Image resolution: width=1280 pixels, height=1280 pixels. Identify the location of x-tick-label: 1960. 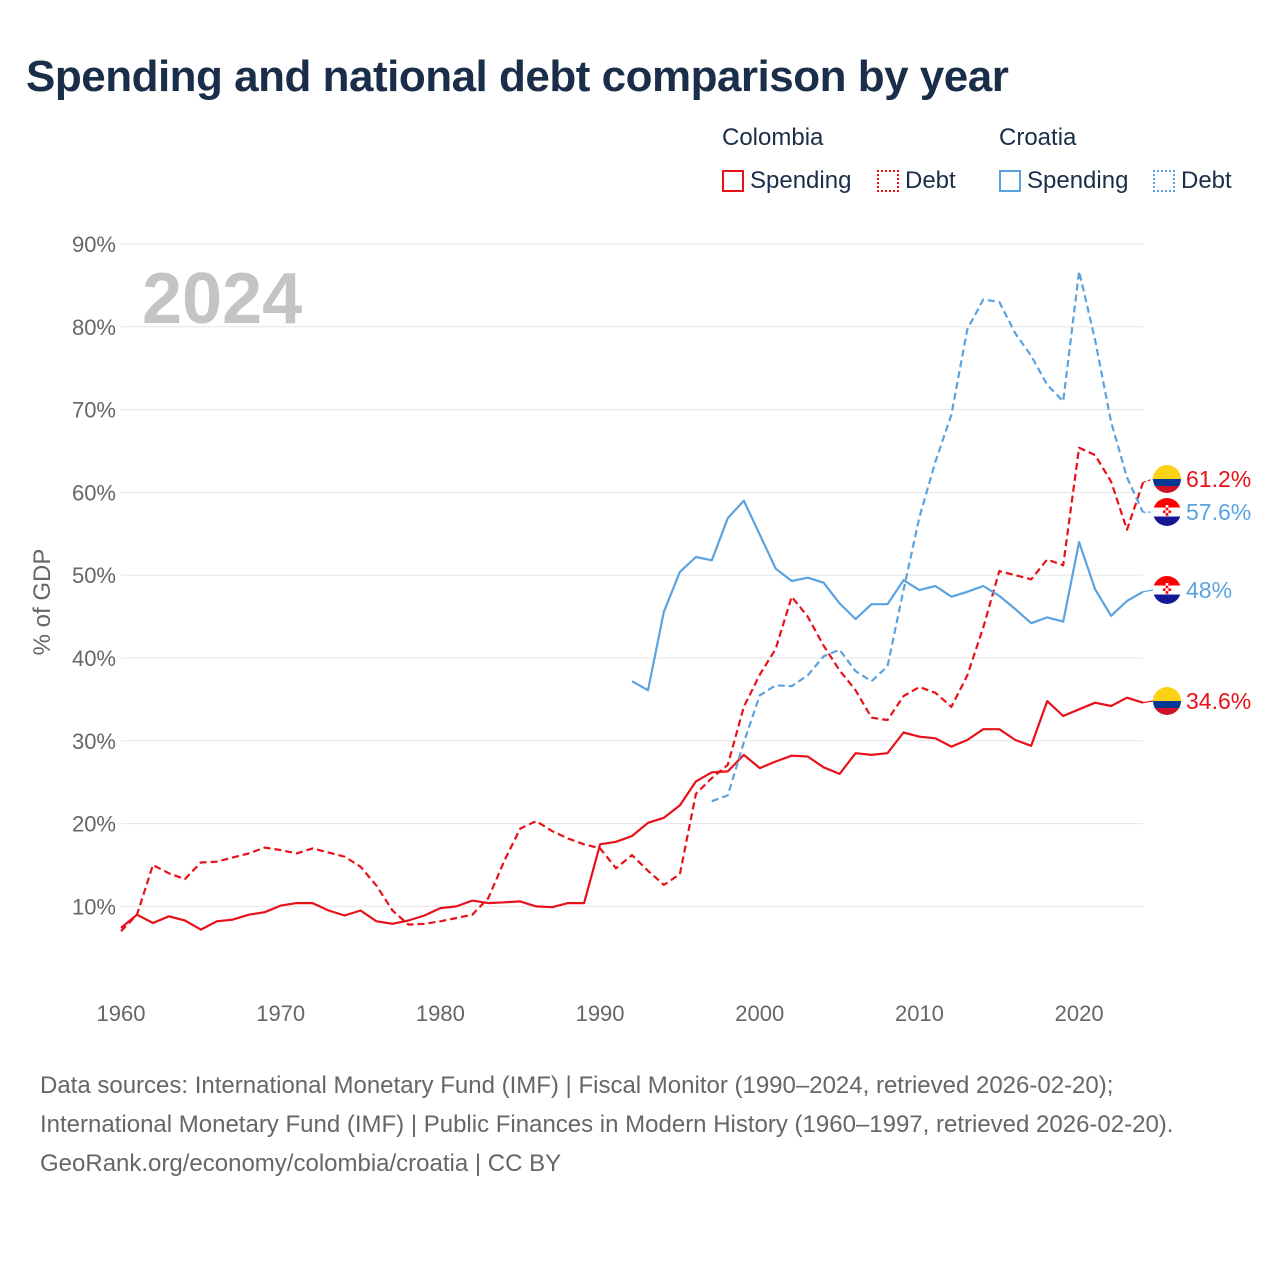
(121, 1013).